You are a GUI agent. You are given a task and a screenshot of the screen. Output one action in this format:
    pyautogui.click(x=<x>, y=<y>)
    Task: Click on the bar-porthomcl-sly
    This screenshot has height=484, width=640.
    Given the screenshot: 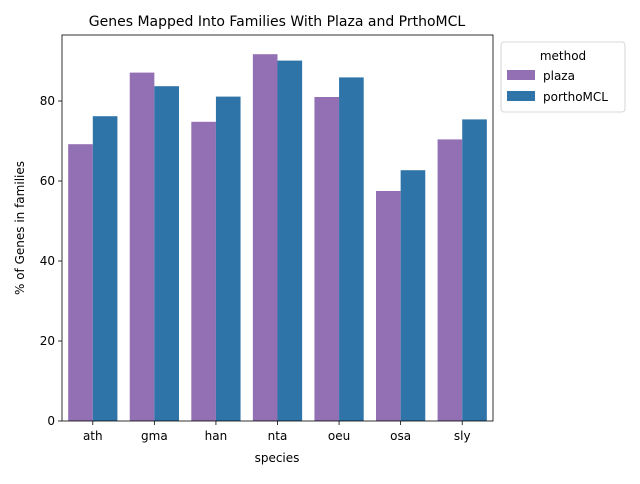 What is the action you would take?
    pyautogui.click(x=474, y=270)
    